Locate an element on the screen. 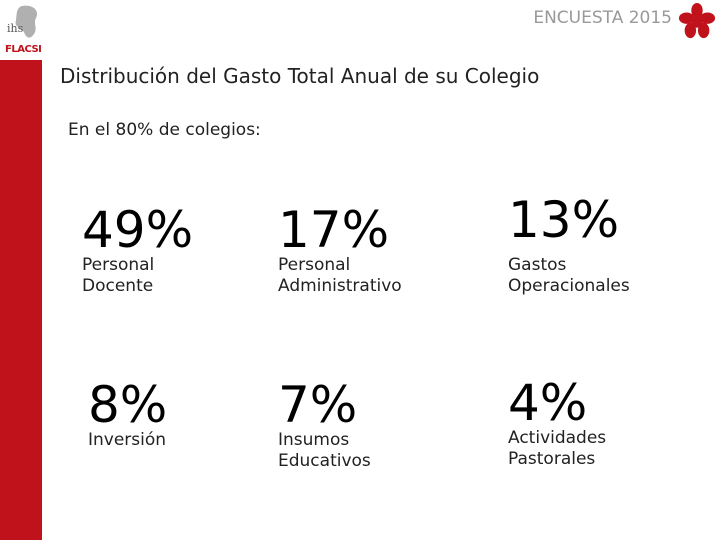 The image size is (720, 540). stat-label: Personal Administrativo is located at coordinates (340, 275).